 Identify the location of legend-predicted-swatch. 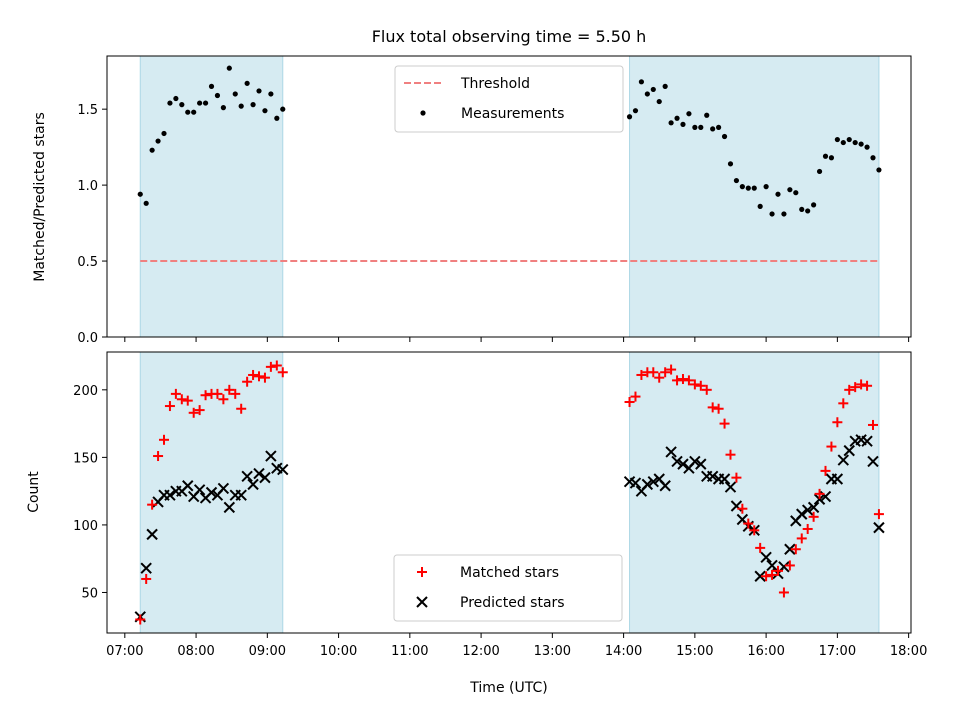
(422, 602).